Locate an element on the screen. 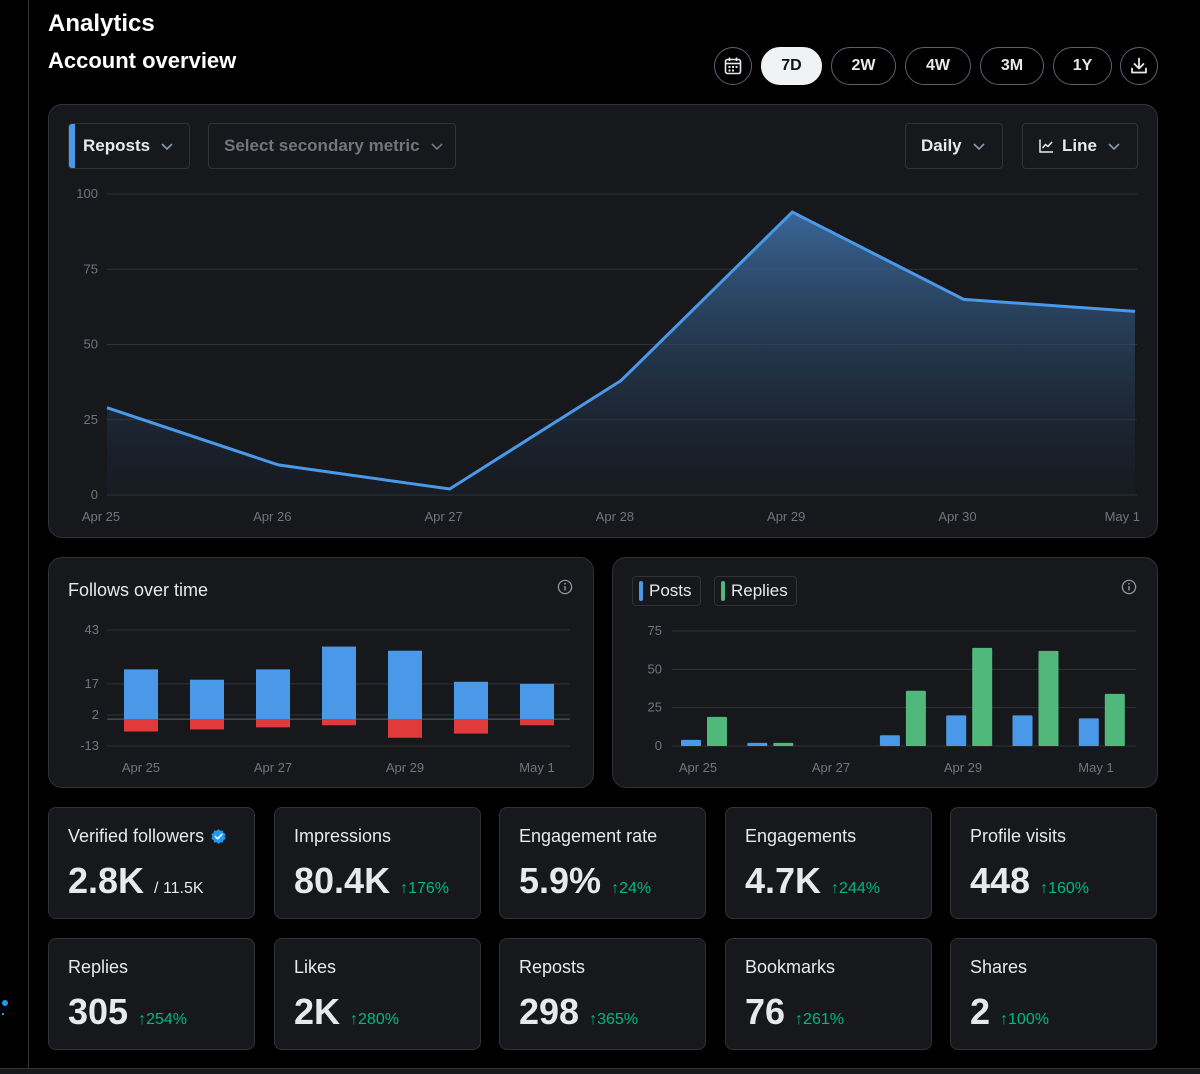 The image size is (1200, 1074). y-tick-label: -13 is located at coordinates (89, 745).